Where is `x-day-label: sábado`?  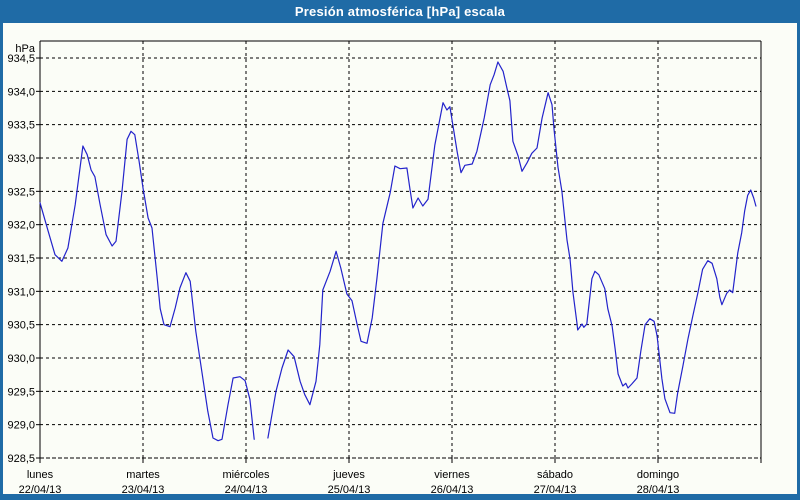
x-day-label: sábado is located at coordinates (555, 475).